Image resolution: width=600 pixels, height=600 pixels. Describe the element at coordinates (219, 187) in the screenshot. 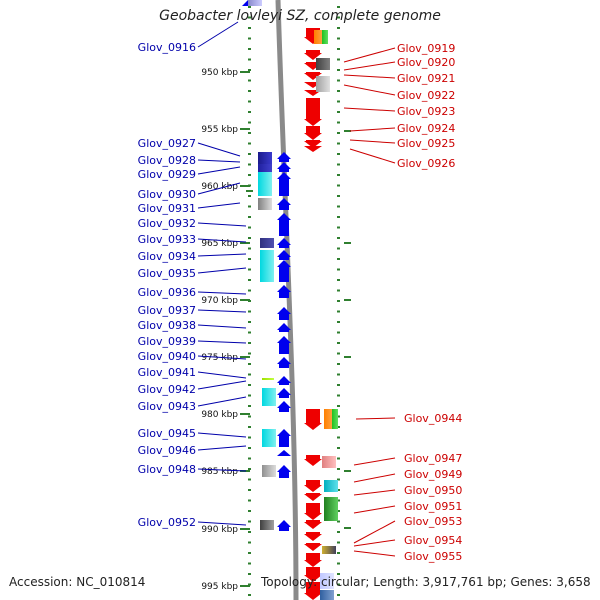

I see `kbp-tick-label: 960 kbp` at that location.